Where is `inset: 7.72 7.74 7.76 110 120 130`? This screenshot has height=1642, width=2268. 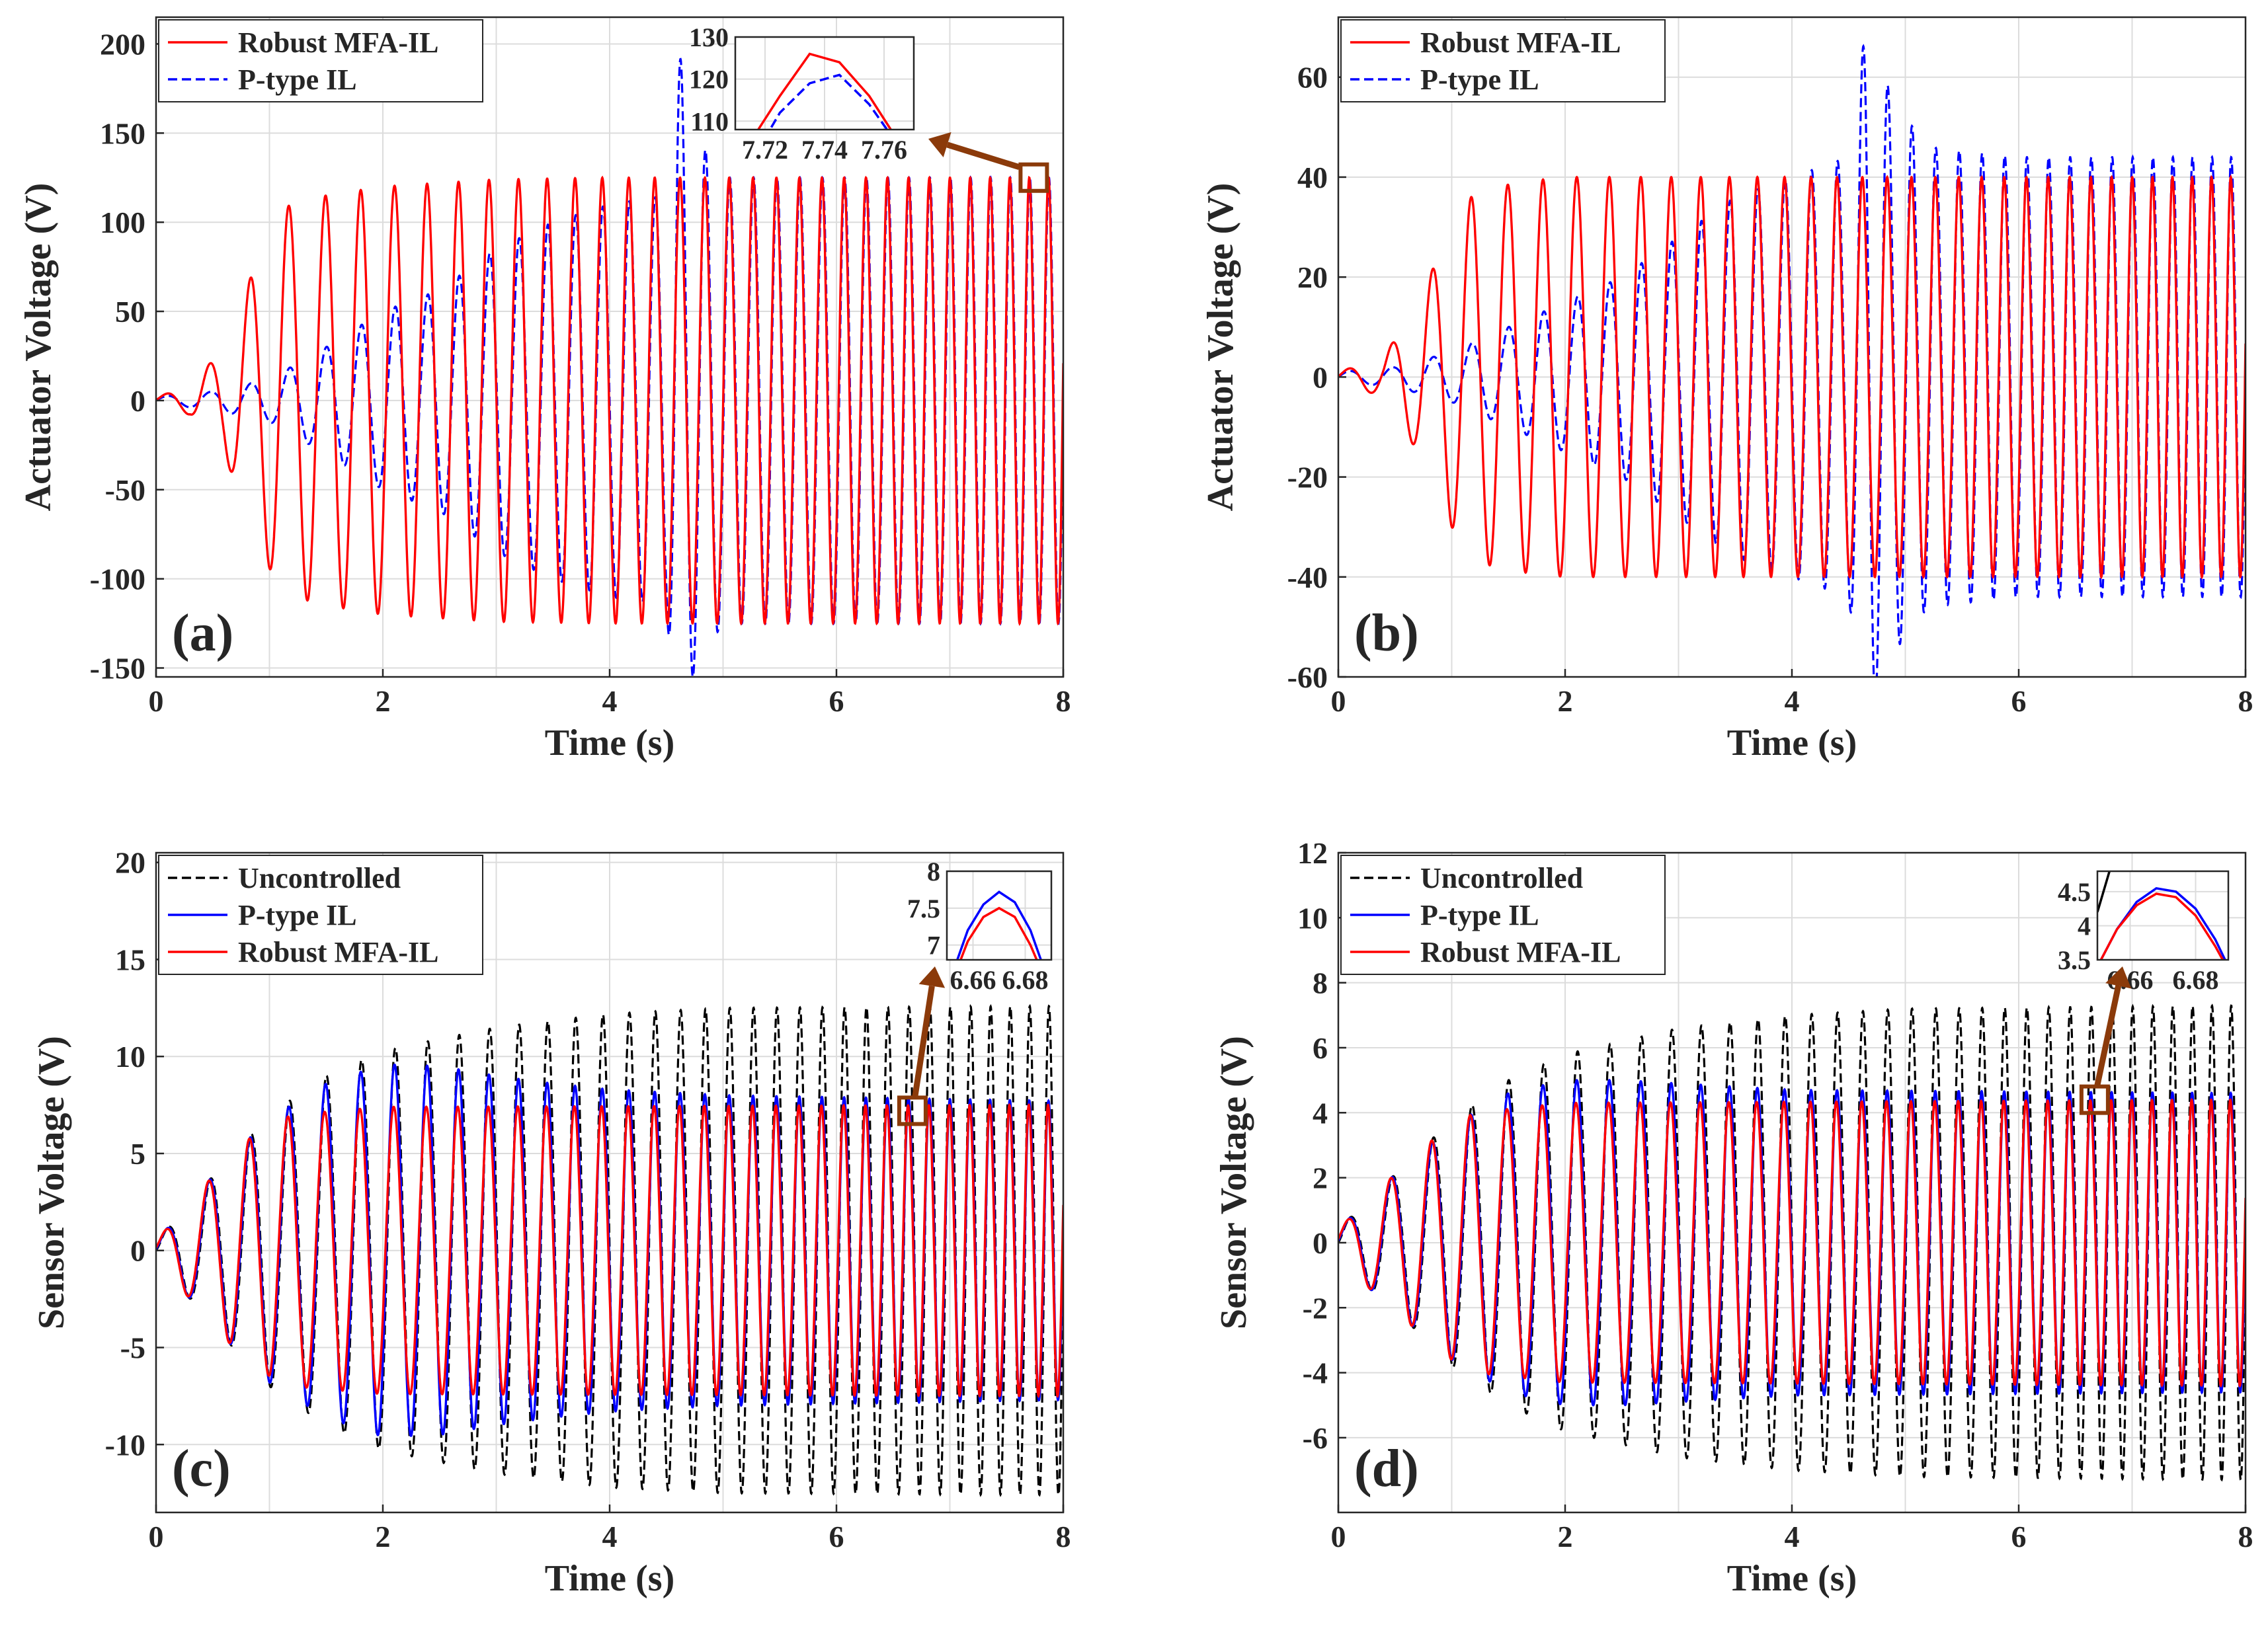
inset: 7.72 7.74 7.76 110 120 130 is located at coordinates (869, 108).